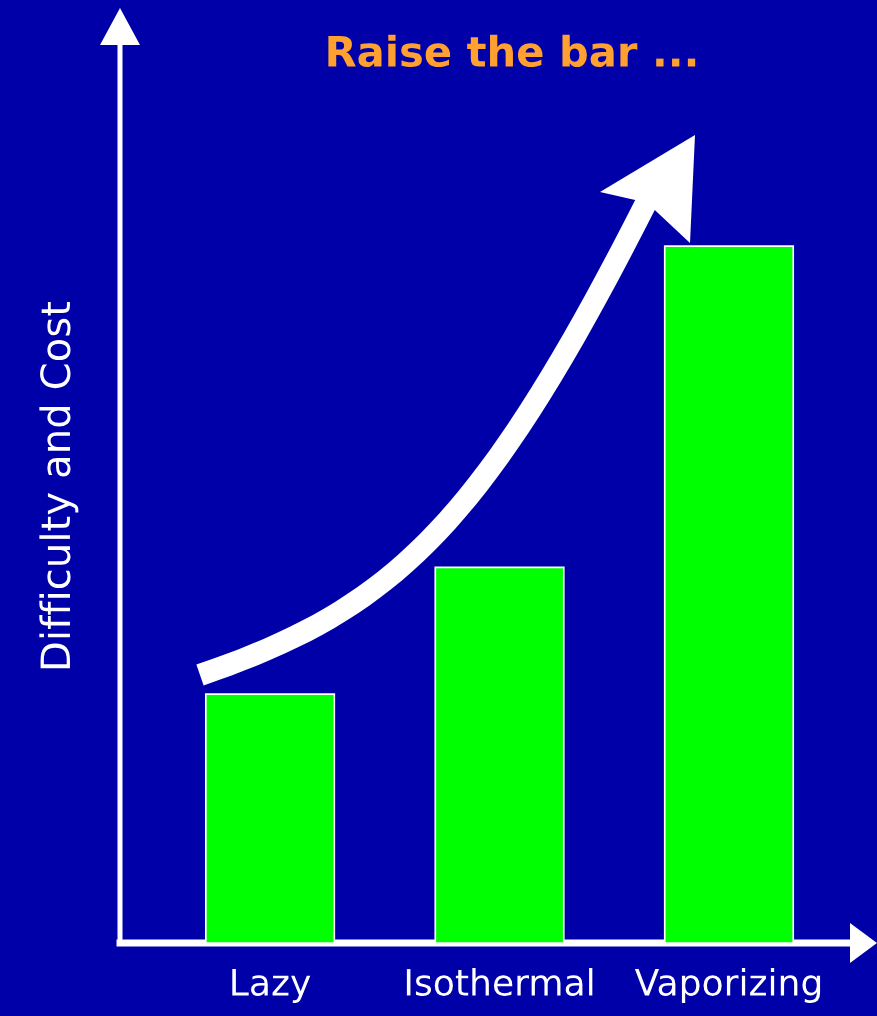 The width and height of the screenshot is (877, 1016). I want to click on y-axis-title: Difficulty and Cost, so click(59, 485).